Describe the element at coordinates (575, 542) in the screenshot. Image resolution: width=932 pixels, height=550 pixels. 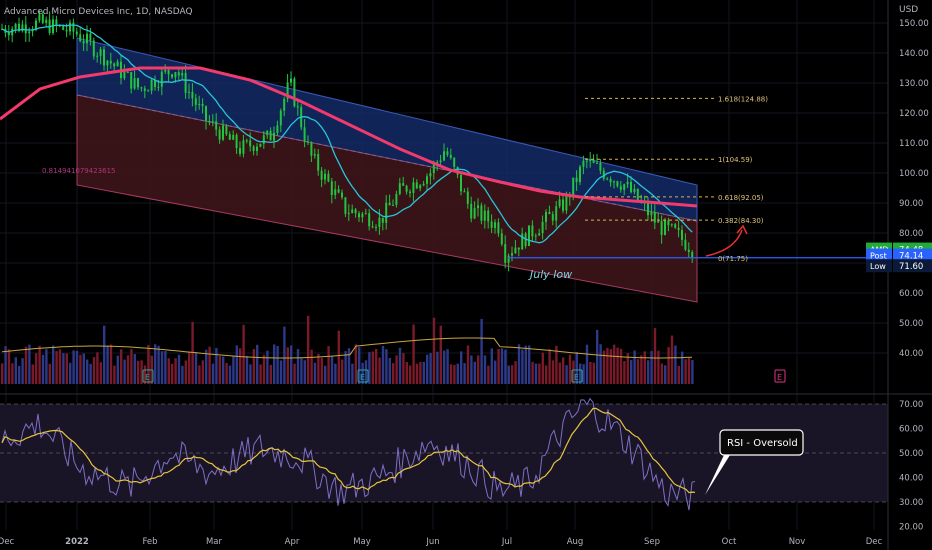
I see `date-tick: Aug` at that location.